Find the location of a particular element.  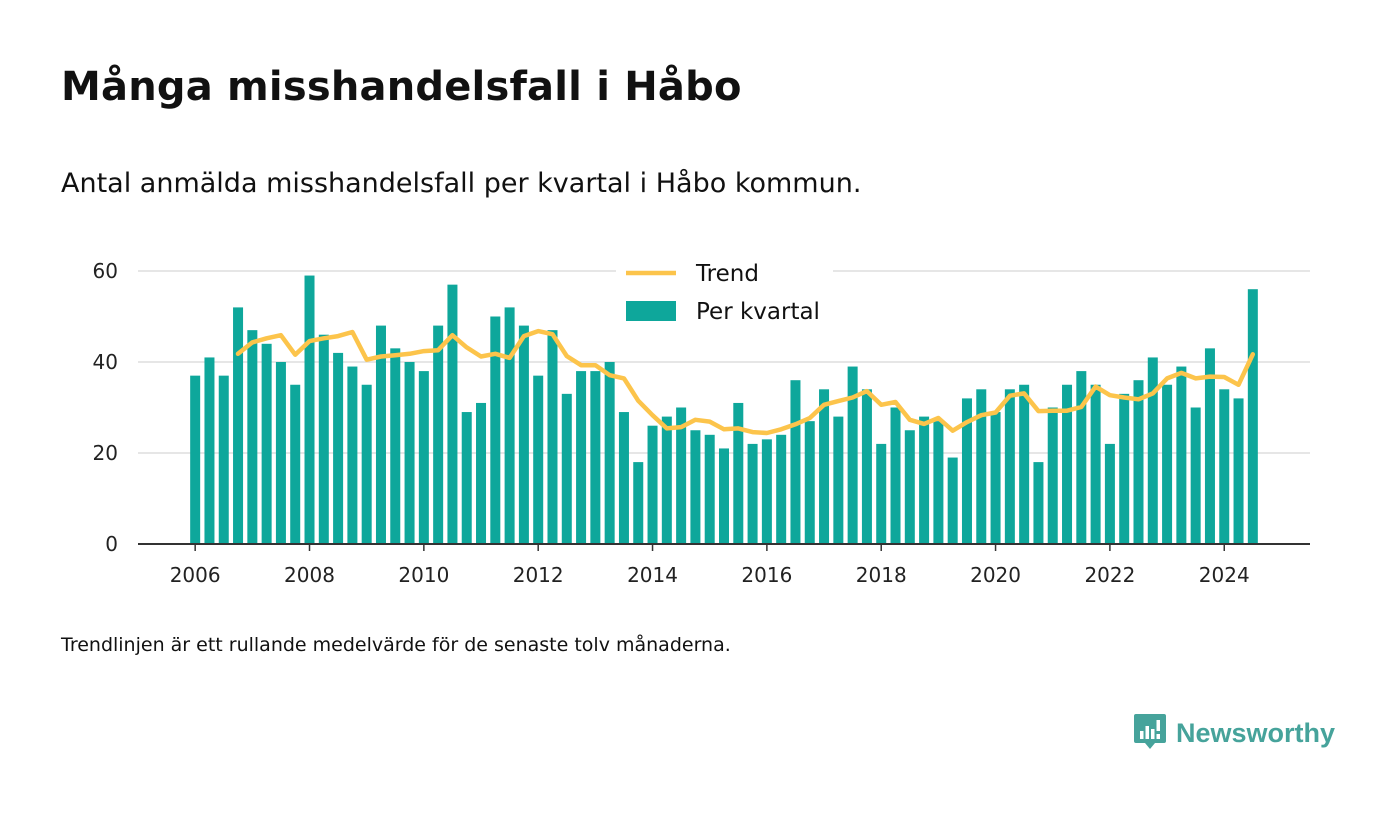

legend-bar-swatch is located at coordinates (651, 311).